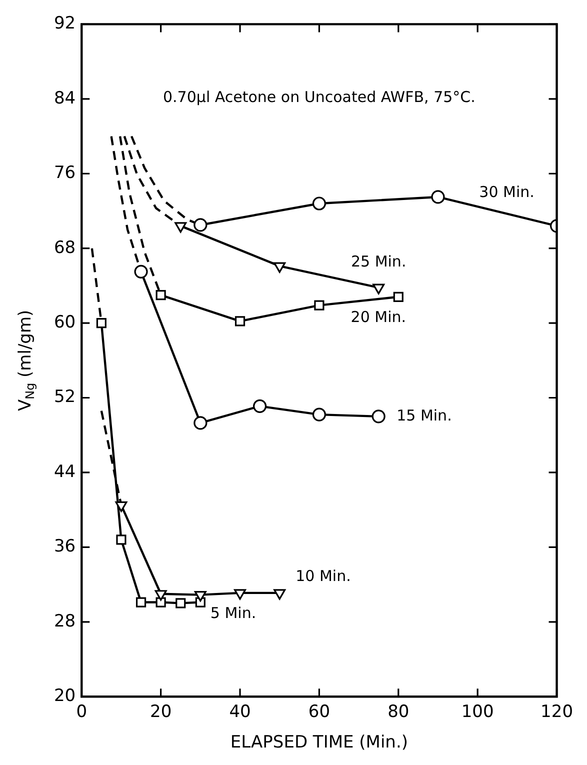 The image size is (587, 765). What do you see at coordinates (26, 360) in the screenshot?
I see `y-axis-title: VNg (ml/gm)` at bounding box center [26, 360].